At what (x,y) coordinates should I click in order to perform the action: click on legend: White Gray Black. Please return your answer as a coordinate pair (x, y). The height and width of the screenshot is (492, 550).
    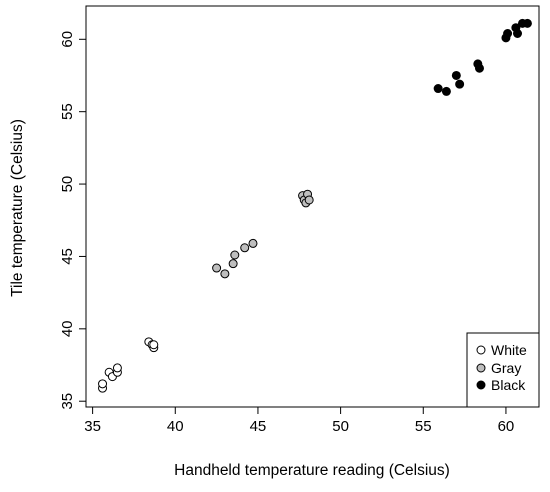
    Looking at the image, I should click on (503, 370).